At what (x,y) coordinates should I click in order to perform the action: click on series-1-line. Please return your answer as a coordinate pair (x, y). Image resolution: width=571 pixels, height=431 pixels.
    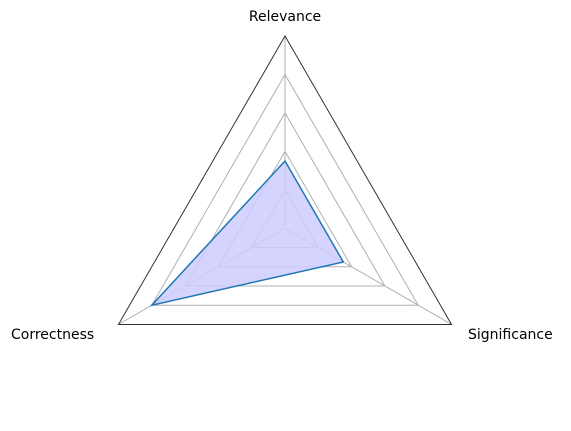
    Looking at the image, I should click on (247, 233).